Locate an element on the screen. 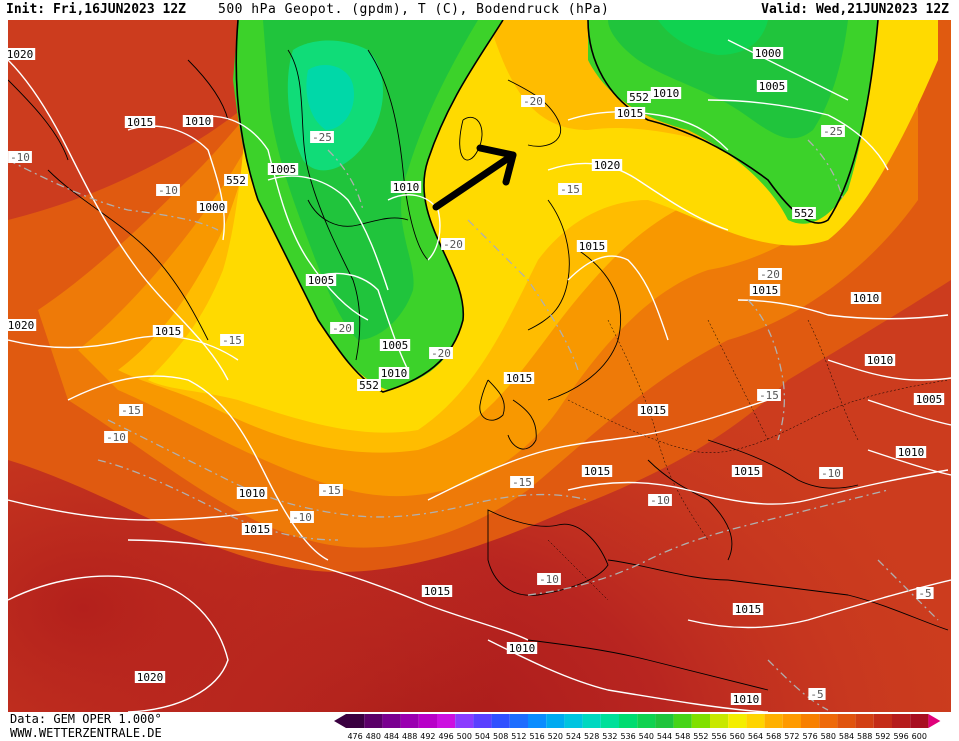 The width and height of the screenshot is (959, 741). legend-value: 592 is located at coordinates (882, 736).